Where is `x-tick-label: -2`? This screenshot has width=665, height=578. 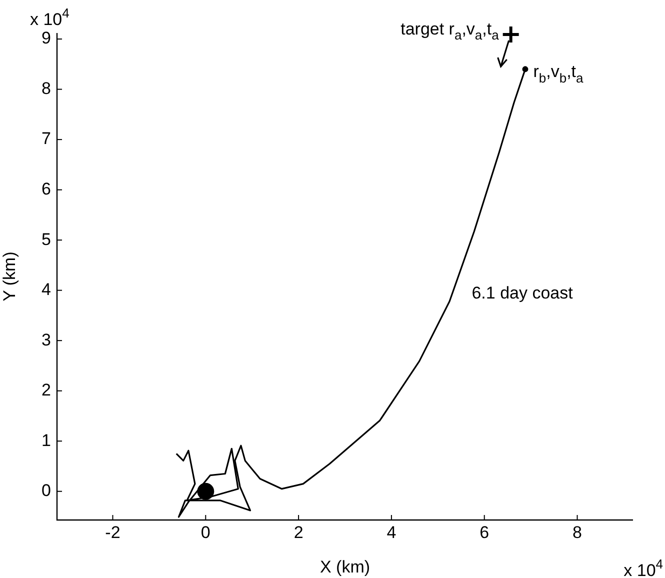 x-tick-label: -2 is located at coordinates (112, 532).